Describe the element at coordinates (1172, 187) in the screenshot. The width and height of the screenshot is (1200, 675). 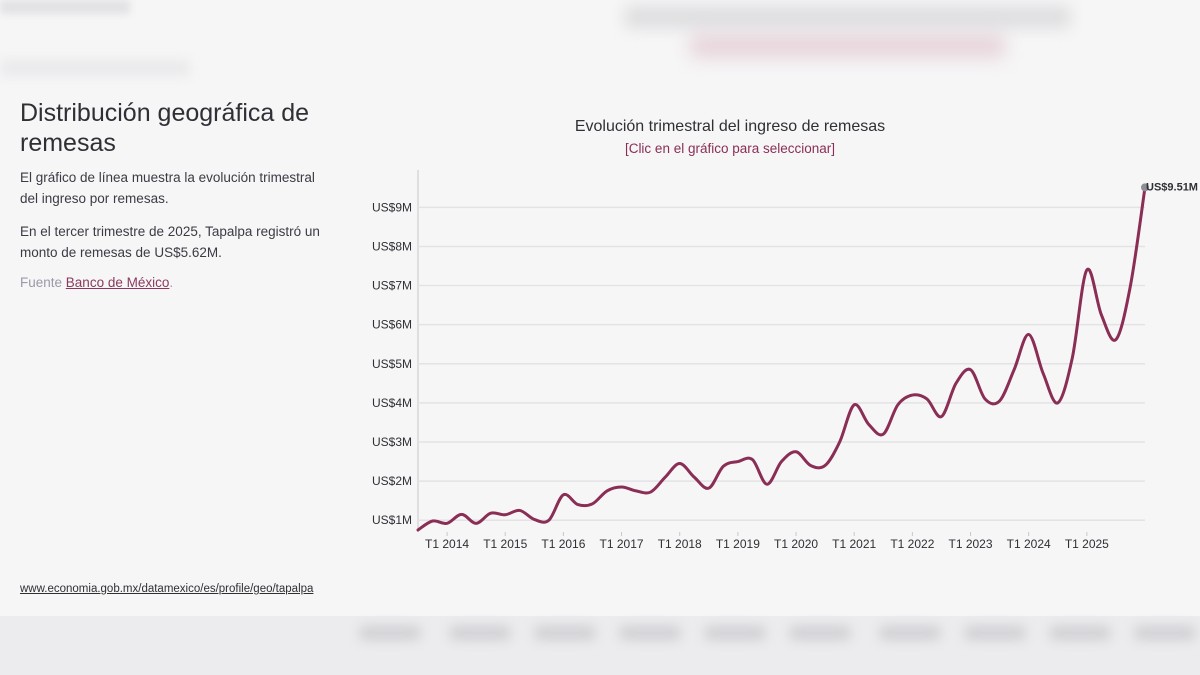
I see `last-point-label: US$9.51M` at that location.